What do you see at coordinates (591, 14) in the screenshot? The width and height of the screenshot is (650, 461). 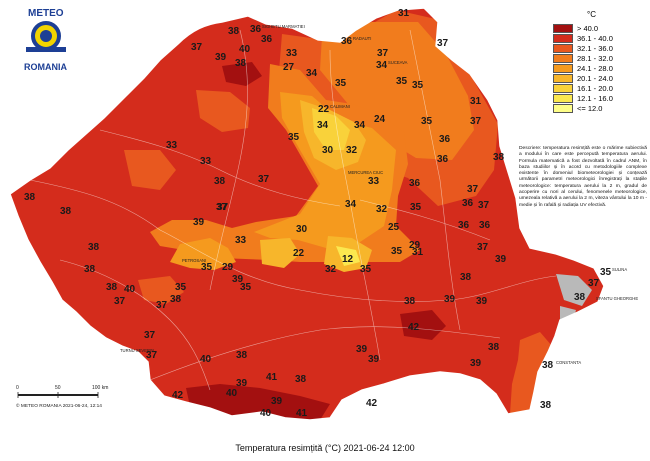 I see `legend-unit: °C` at bounding box center [591, 14].